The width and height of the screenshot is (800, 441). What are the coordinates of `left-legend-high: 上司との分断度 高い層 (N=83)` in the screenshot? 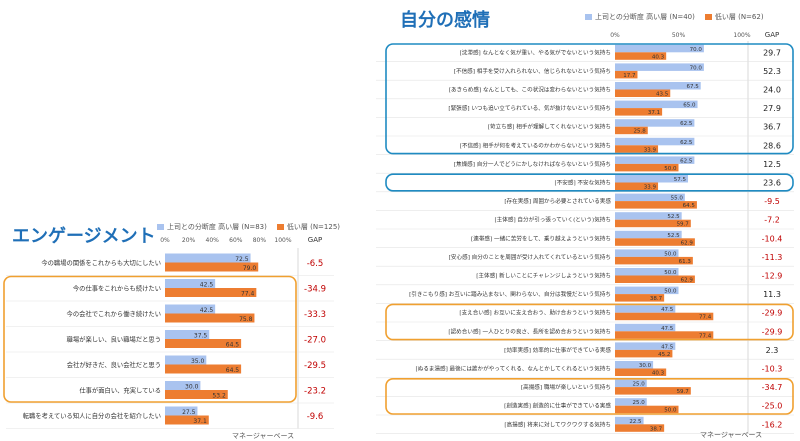 It's located at (212, 227).